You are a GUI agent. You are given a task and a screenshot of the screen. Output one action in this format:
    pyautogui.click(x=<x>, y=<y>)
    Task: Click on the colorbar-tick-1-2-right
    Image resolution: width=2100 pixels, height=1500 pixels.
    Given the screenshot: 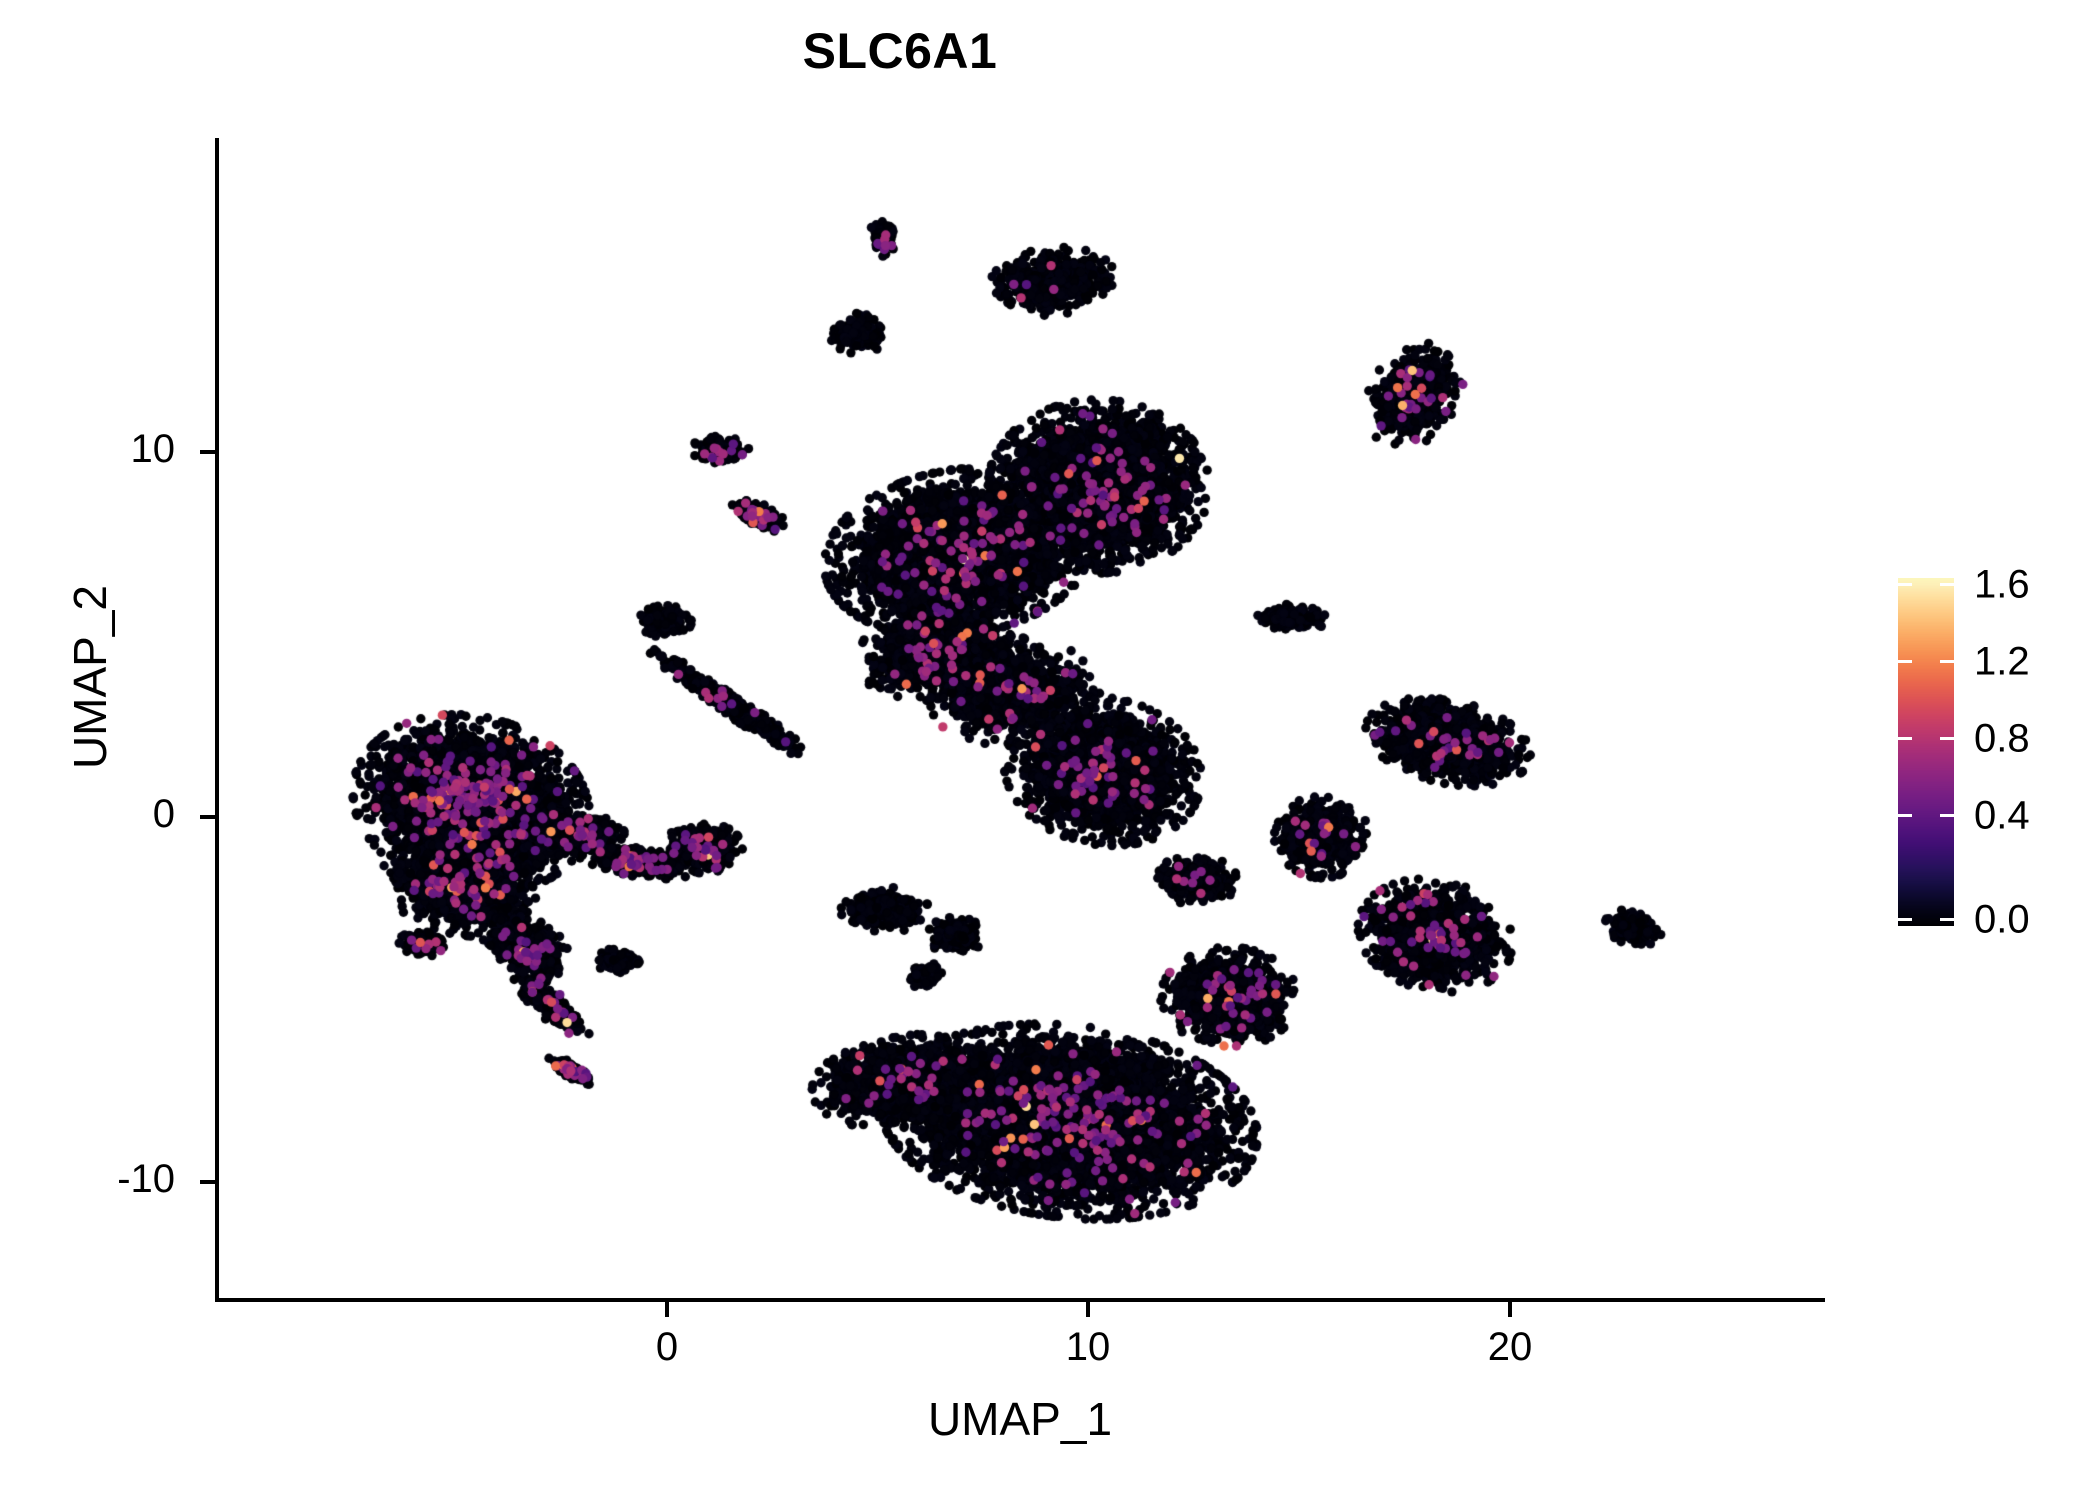 What is the action you would take?
    pyautogui.click(x=1947, y=661)
    